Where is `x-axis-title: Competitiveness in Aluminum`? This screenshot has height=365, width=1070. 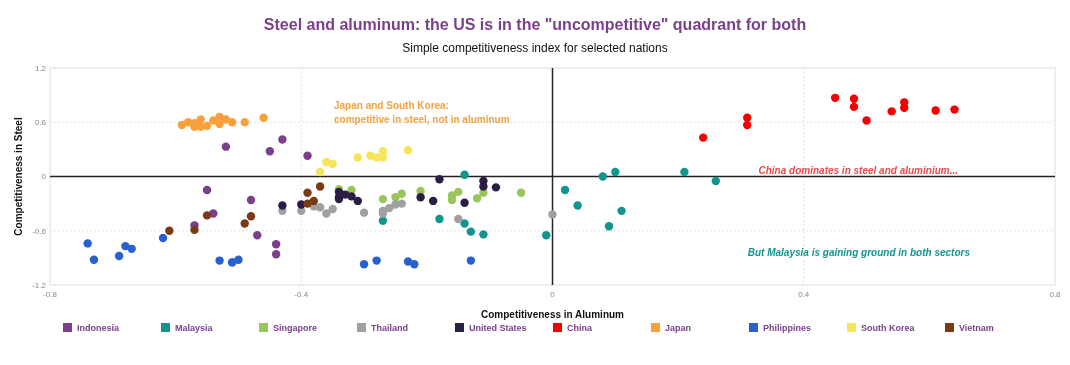 x-axis-title: Competitiveness in Aluminum is located at coordinates (553, 314).